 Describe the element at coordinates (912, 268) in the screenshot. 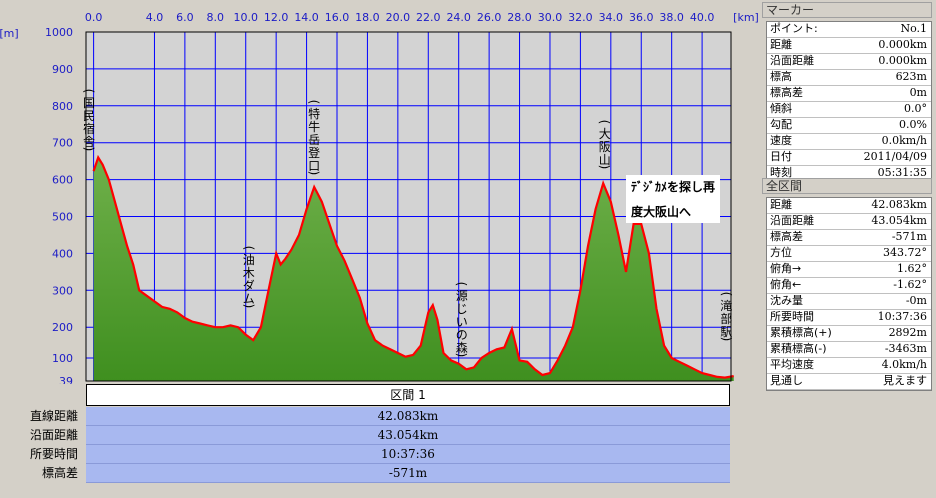

I see `panel-row-value: 1.62°` at that location.